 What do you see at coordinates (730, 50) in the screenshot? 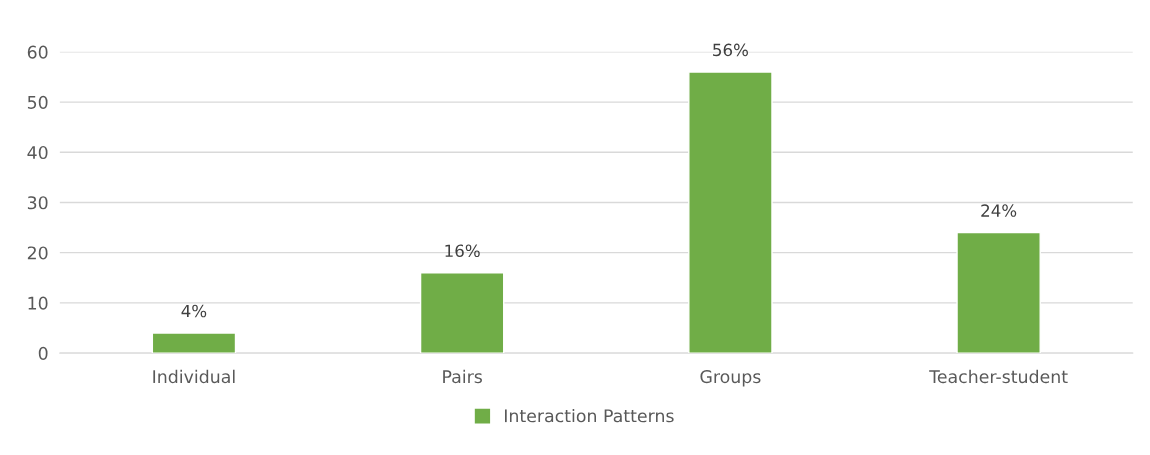
I see `data-label: 56%` at bounding box center [730, 50].